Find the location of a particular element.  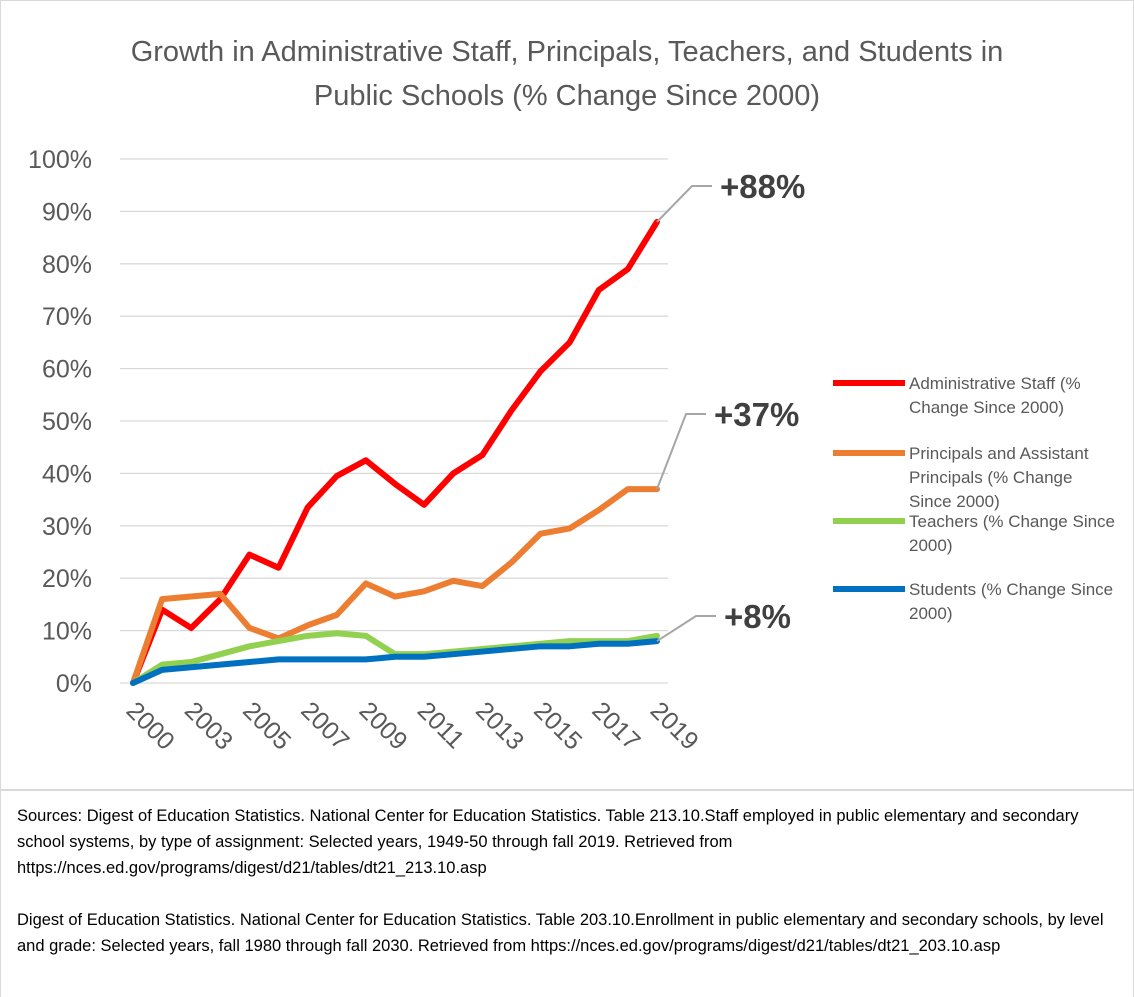

x-tick-label: 2009 is located at coordinates (383, 725).